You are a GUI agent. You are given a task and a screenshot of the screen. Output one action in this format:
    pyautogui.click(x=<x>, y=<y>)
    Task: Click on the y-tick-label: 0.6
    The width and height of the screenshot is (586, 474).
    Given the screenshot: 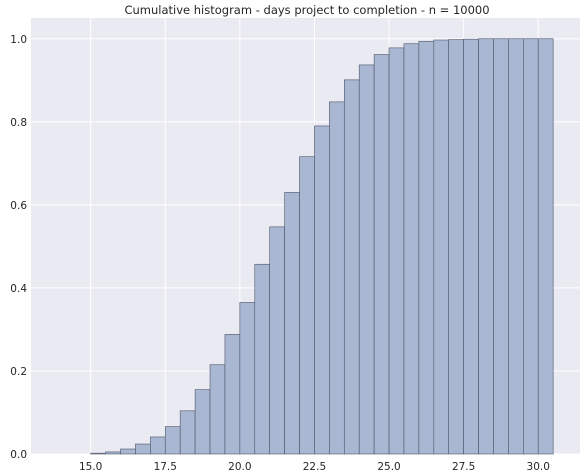 What is the action you would take?
    pyautogui.click(x=18, y=206)
    